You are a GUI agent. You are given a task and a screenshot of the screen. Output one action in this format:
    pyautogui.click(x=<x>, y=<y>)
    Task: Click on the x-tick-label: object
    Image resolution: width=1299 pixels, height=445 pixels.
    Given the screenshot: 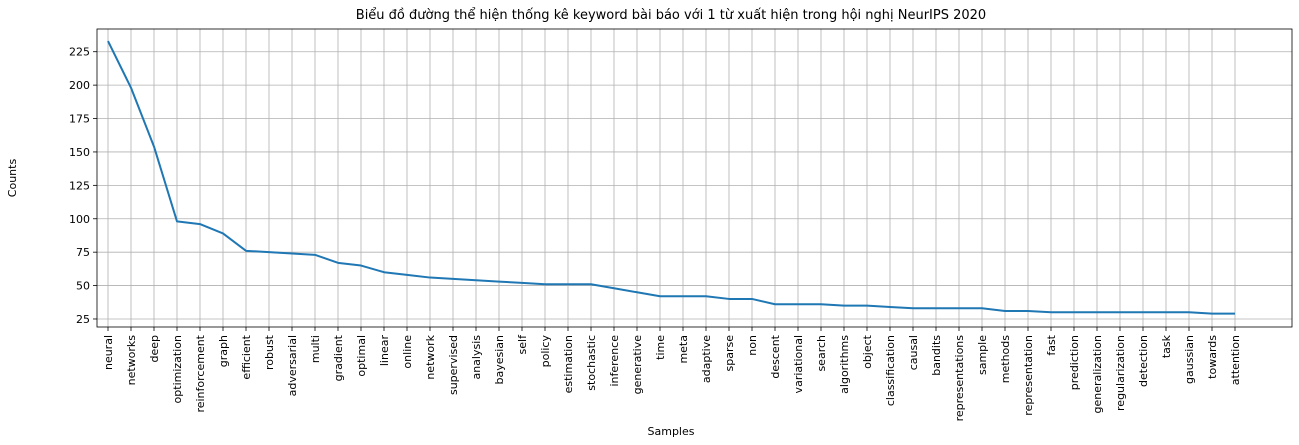 What is the action you would take?
    pyautogui.click(x=867, y=351)
    